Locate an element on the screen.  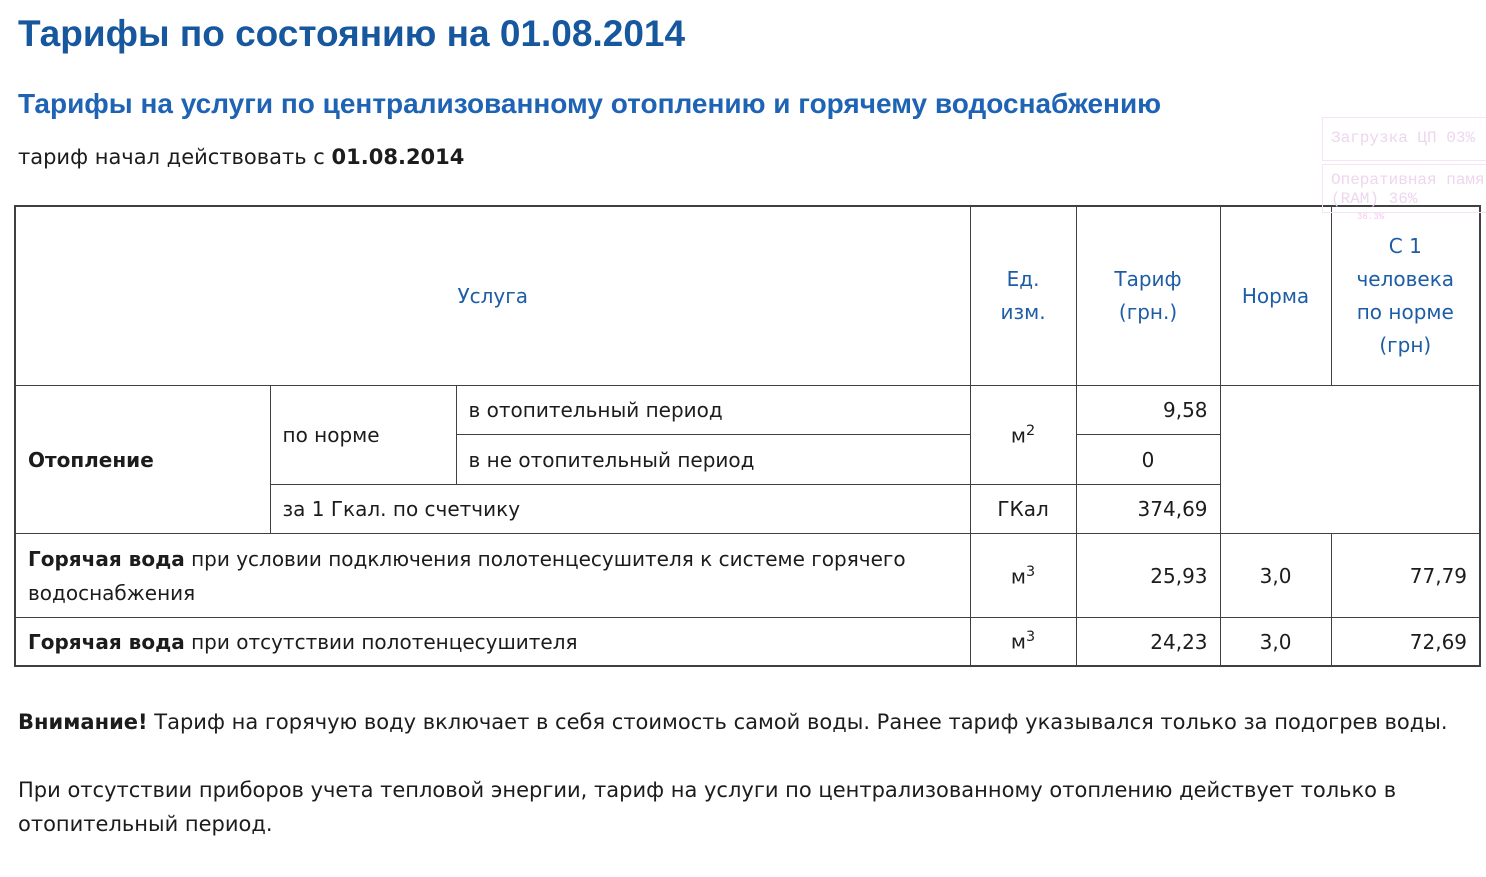
norm-hot-water-no-towel: 3,0 is located at coordinates (1275, 642).